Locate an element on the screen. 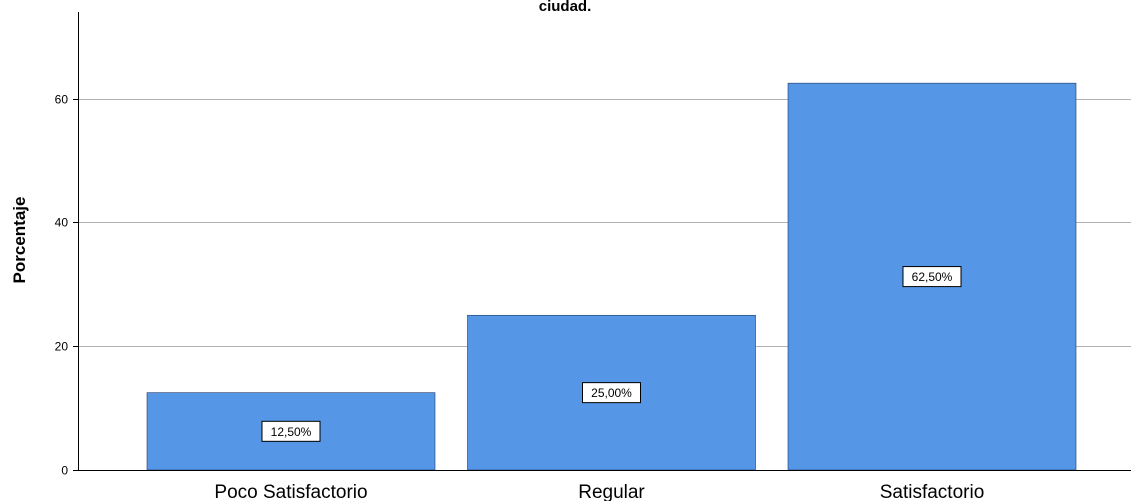 This screenshot has height=501, width=1131. data-label: 12,50% is located at coordinates (291, 432).